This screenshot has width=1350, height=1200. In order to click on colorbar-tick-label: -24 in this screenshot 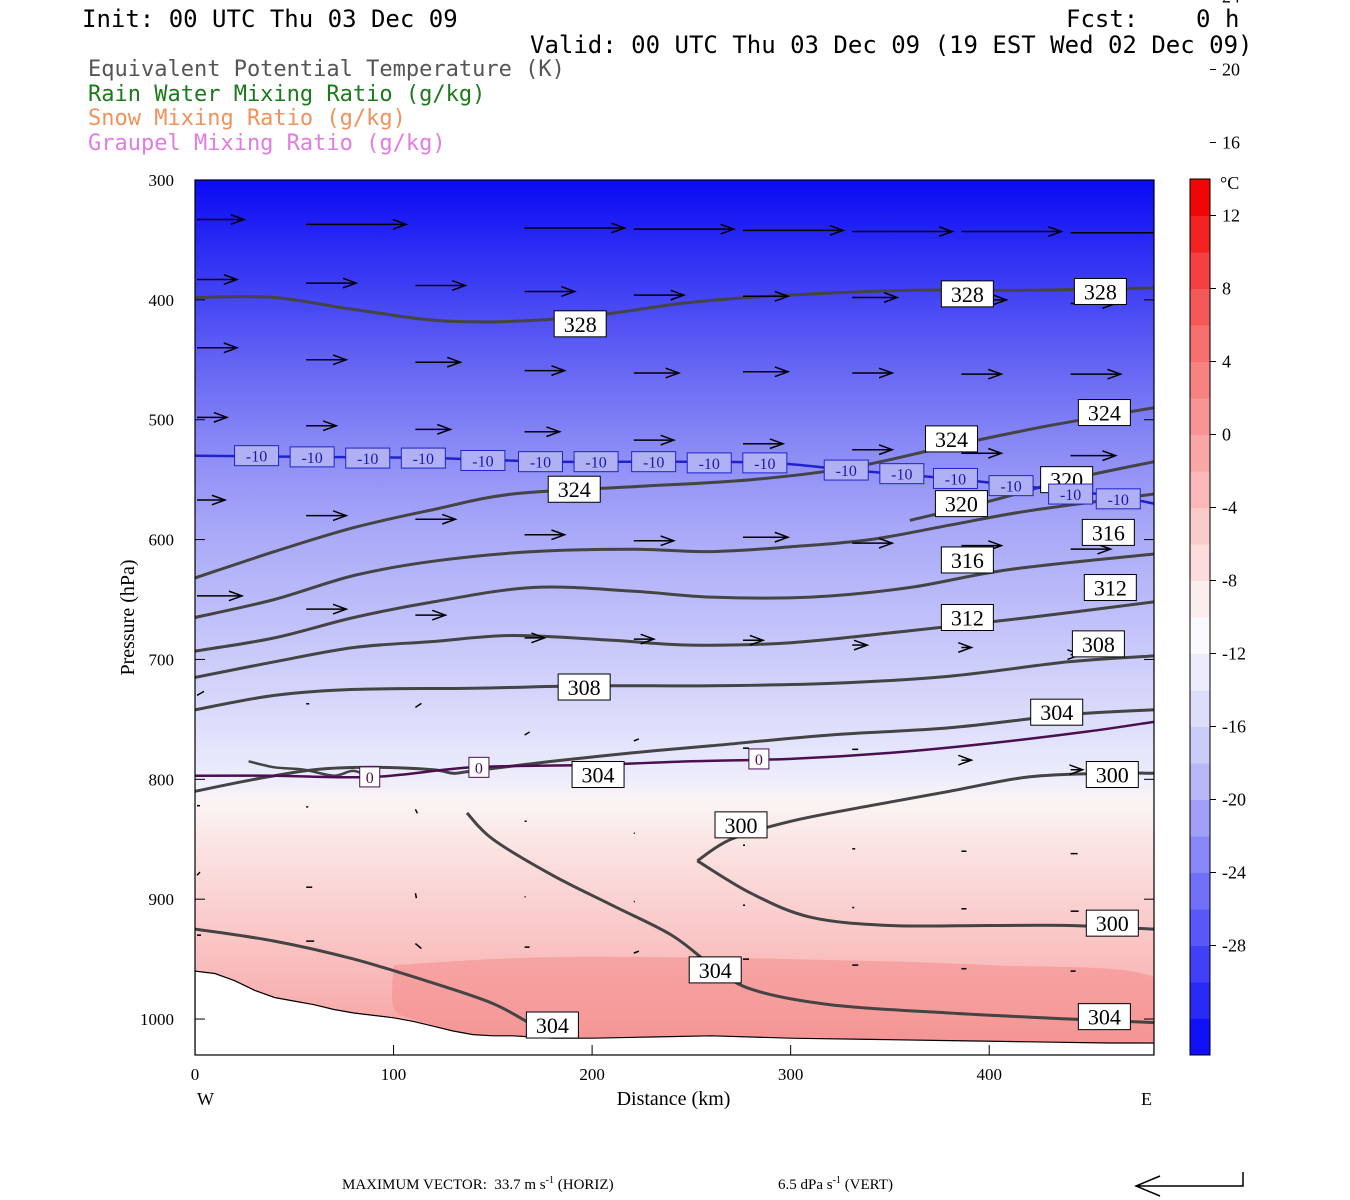, I will do `click(1234, 873)`.